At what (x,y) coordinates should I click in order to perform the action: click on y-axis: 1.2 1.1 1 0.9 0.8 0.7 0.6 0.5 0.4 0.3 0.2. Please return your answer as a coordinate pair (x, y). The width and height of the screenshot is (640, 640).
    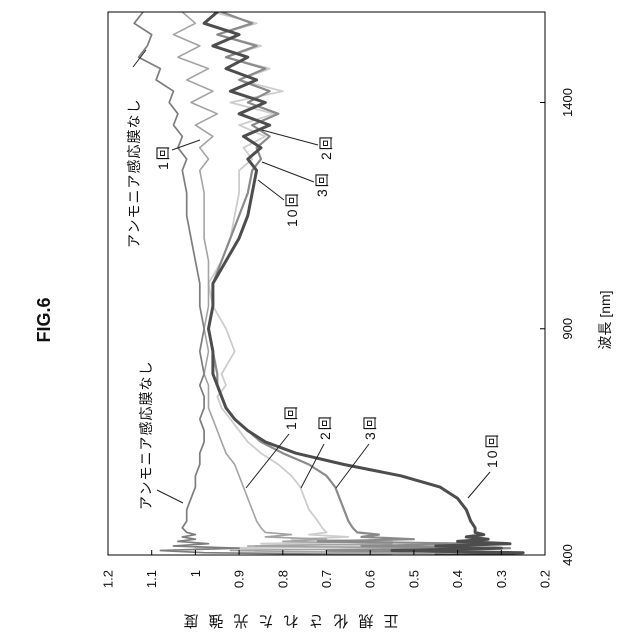
    Looking at the image, I should click on (327, 569).